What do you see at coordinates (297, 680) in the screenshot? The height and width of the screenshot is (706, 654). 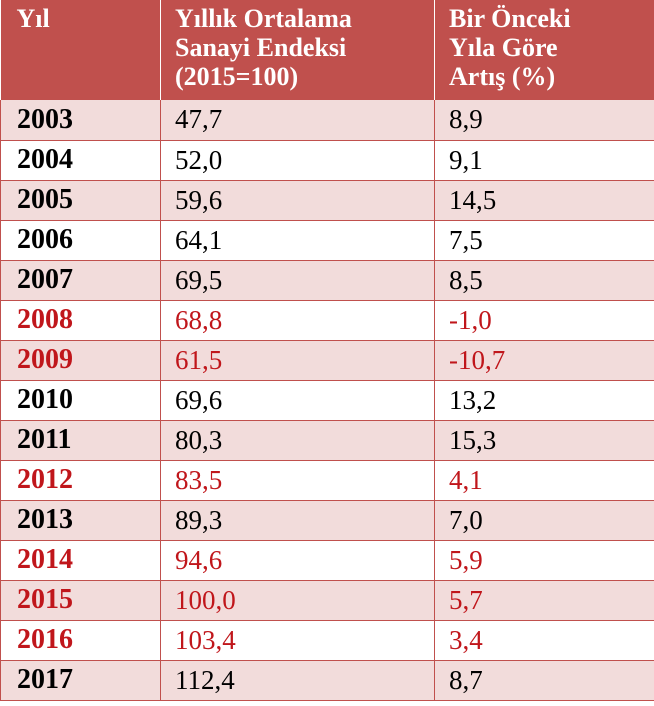 I see `index-cell: 112,4` at bounding box center [297, 680].